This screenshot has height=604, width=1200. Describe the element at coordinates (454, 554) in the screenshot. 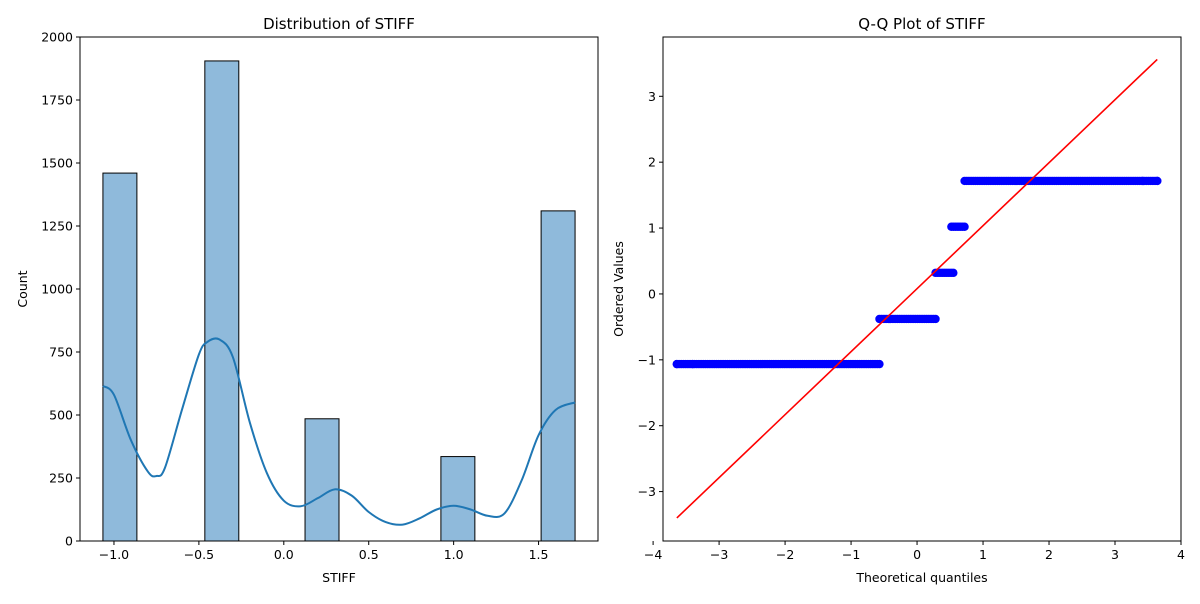

I see `histogram-x-tick-label: 1.0` at that location.